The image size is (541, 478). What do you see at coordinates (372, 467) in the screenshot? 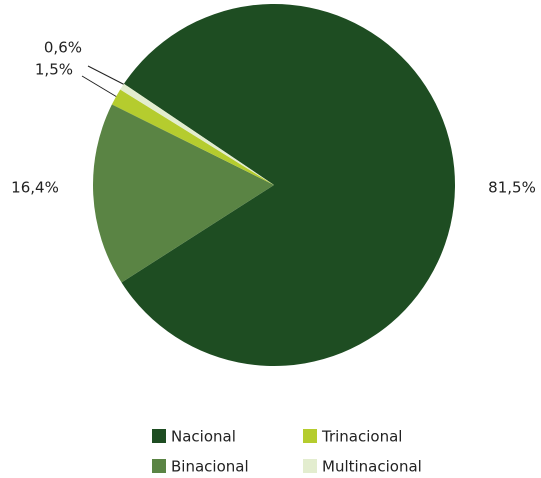
I see `legend-label: Multinacional` at bounding box center [372, 467].